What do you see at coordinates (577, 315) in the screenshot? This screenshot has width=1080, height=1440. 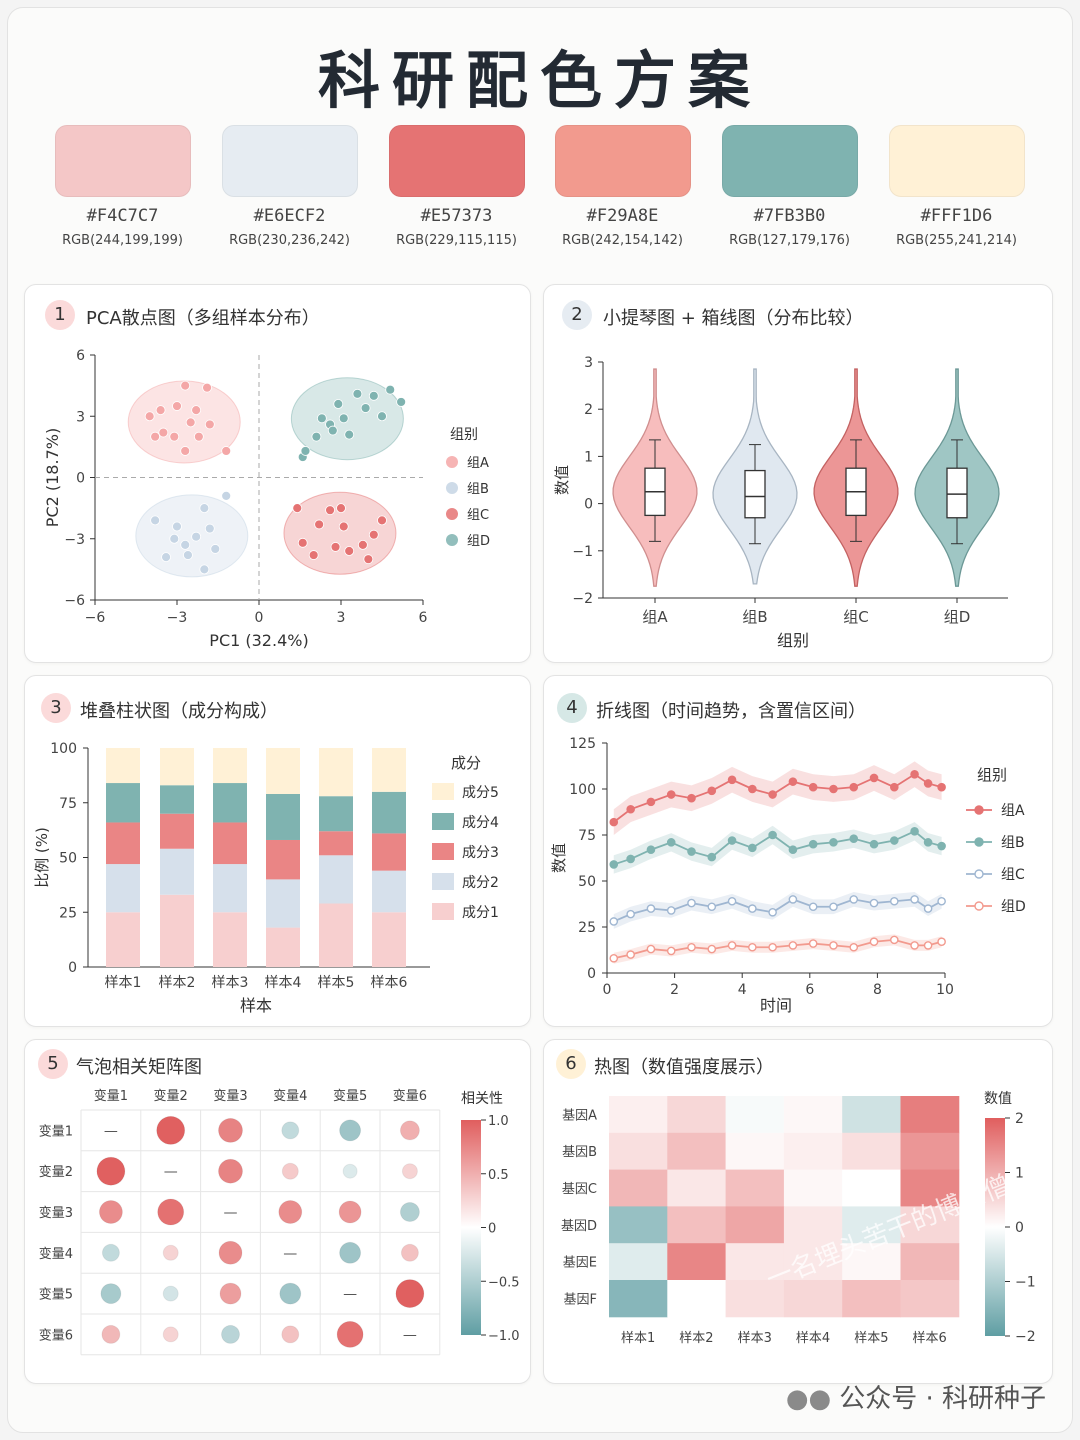 I see `panel-2-badge: 2` at bounding box center [577, 315].